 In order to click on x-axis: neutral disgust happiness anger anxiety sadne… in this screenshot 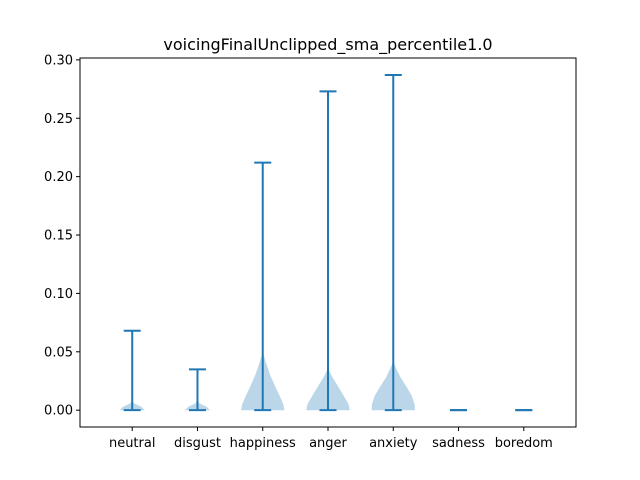, I will do `click(331, 439)`.